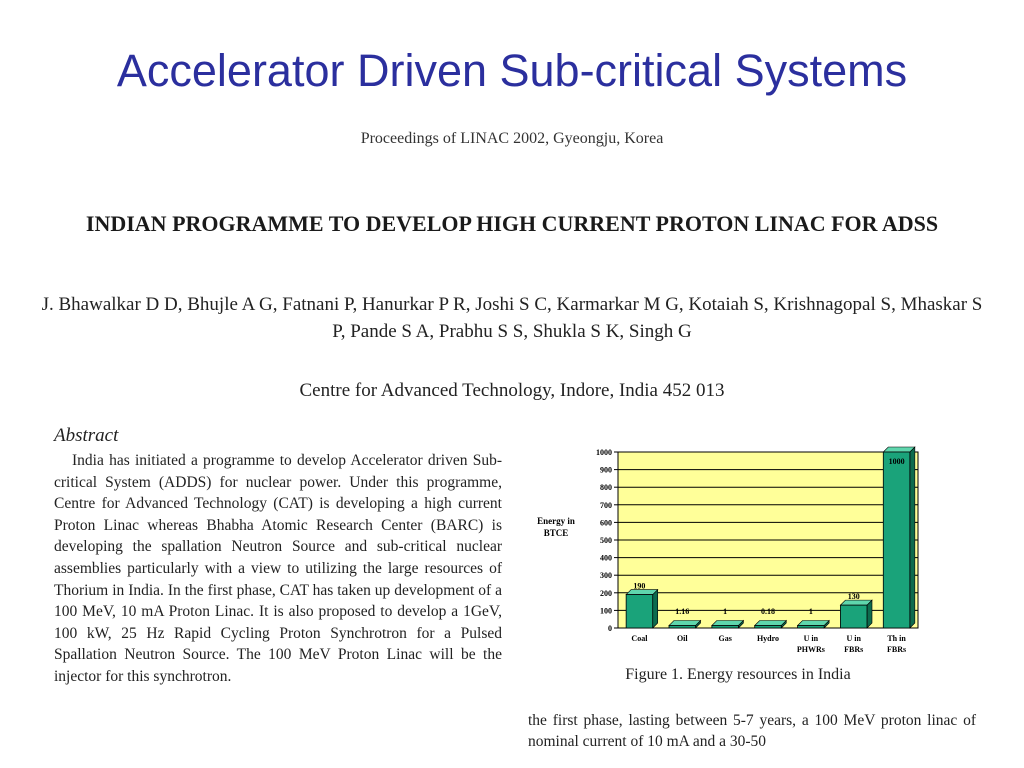 The image size is (1024, 768). Describe the element at coordinates (854, 596) in the screenshot. I see `chart-data-label: 130` at that location.